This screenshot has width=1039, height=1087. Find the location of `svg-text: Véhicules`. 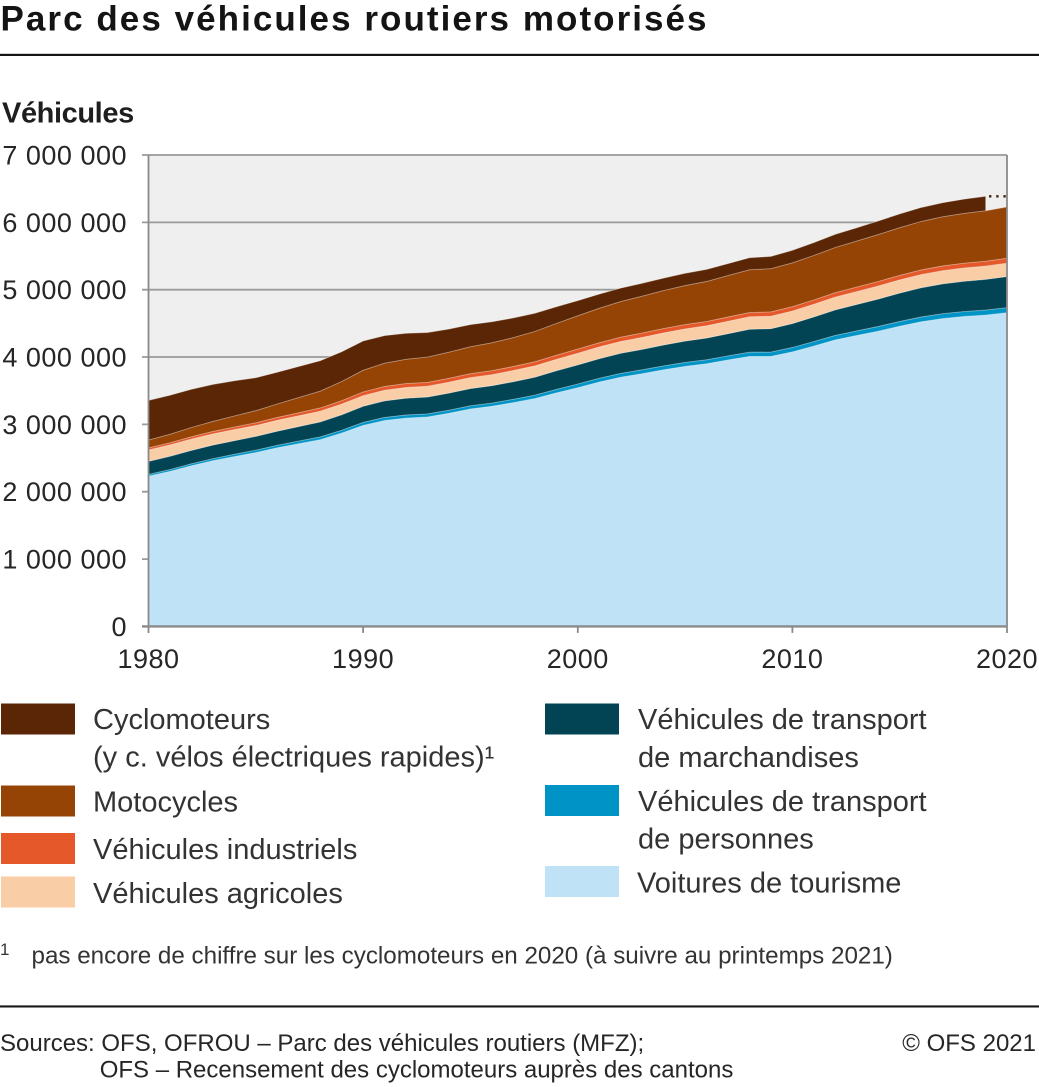

svg-text: Véhicules is located at coordinates (68, 114).